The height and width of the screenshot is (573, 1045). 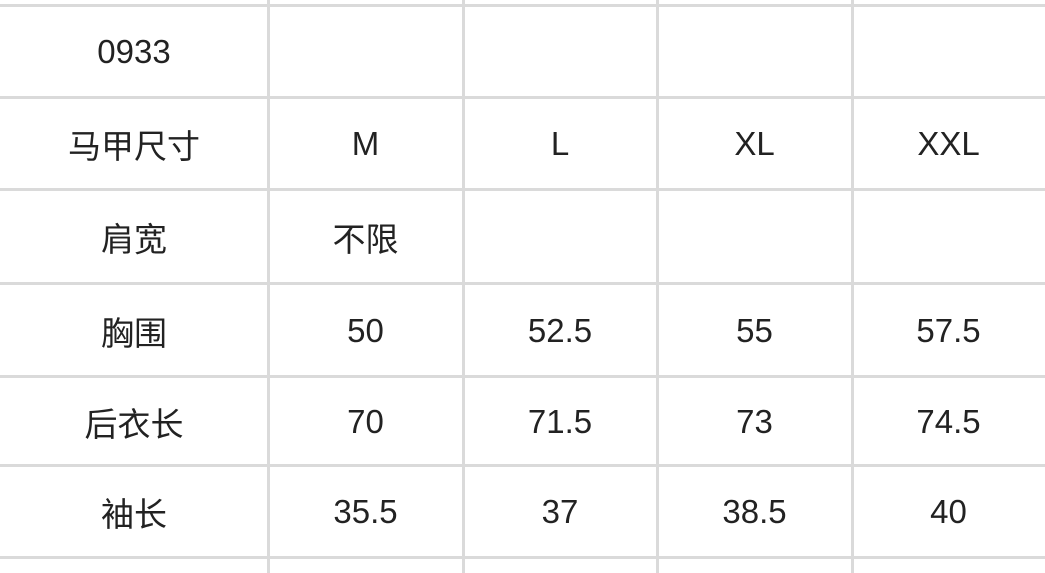 What do you see at coordinates (754, 330) in the screenshot?
I see `table-cell: 55` at bounding box center [754, 330].